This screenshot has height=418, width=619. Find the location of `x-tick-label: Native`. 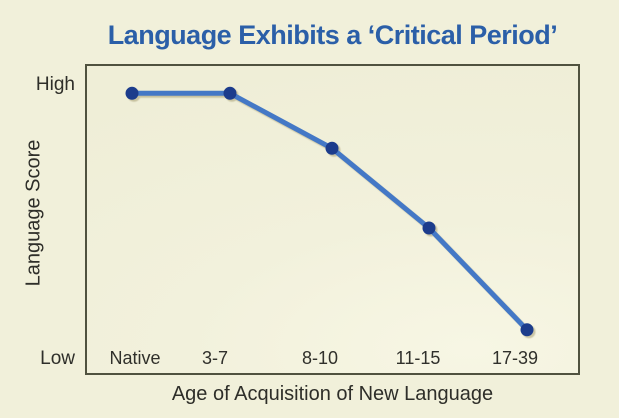

x-tick-label: Native is located at coordinates (135, 358).